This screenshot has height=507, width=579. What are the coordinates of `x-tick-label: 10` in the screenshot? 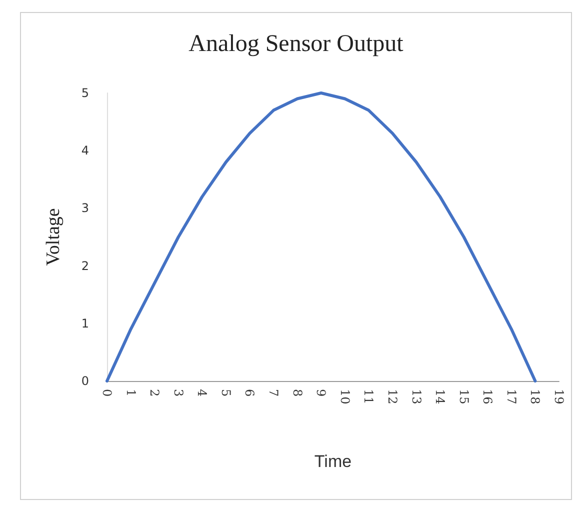 It's located at (345, 396).